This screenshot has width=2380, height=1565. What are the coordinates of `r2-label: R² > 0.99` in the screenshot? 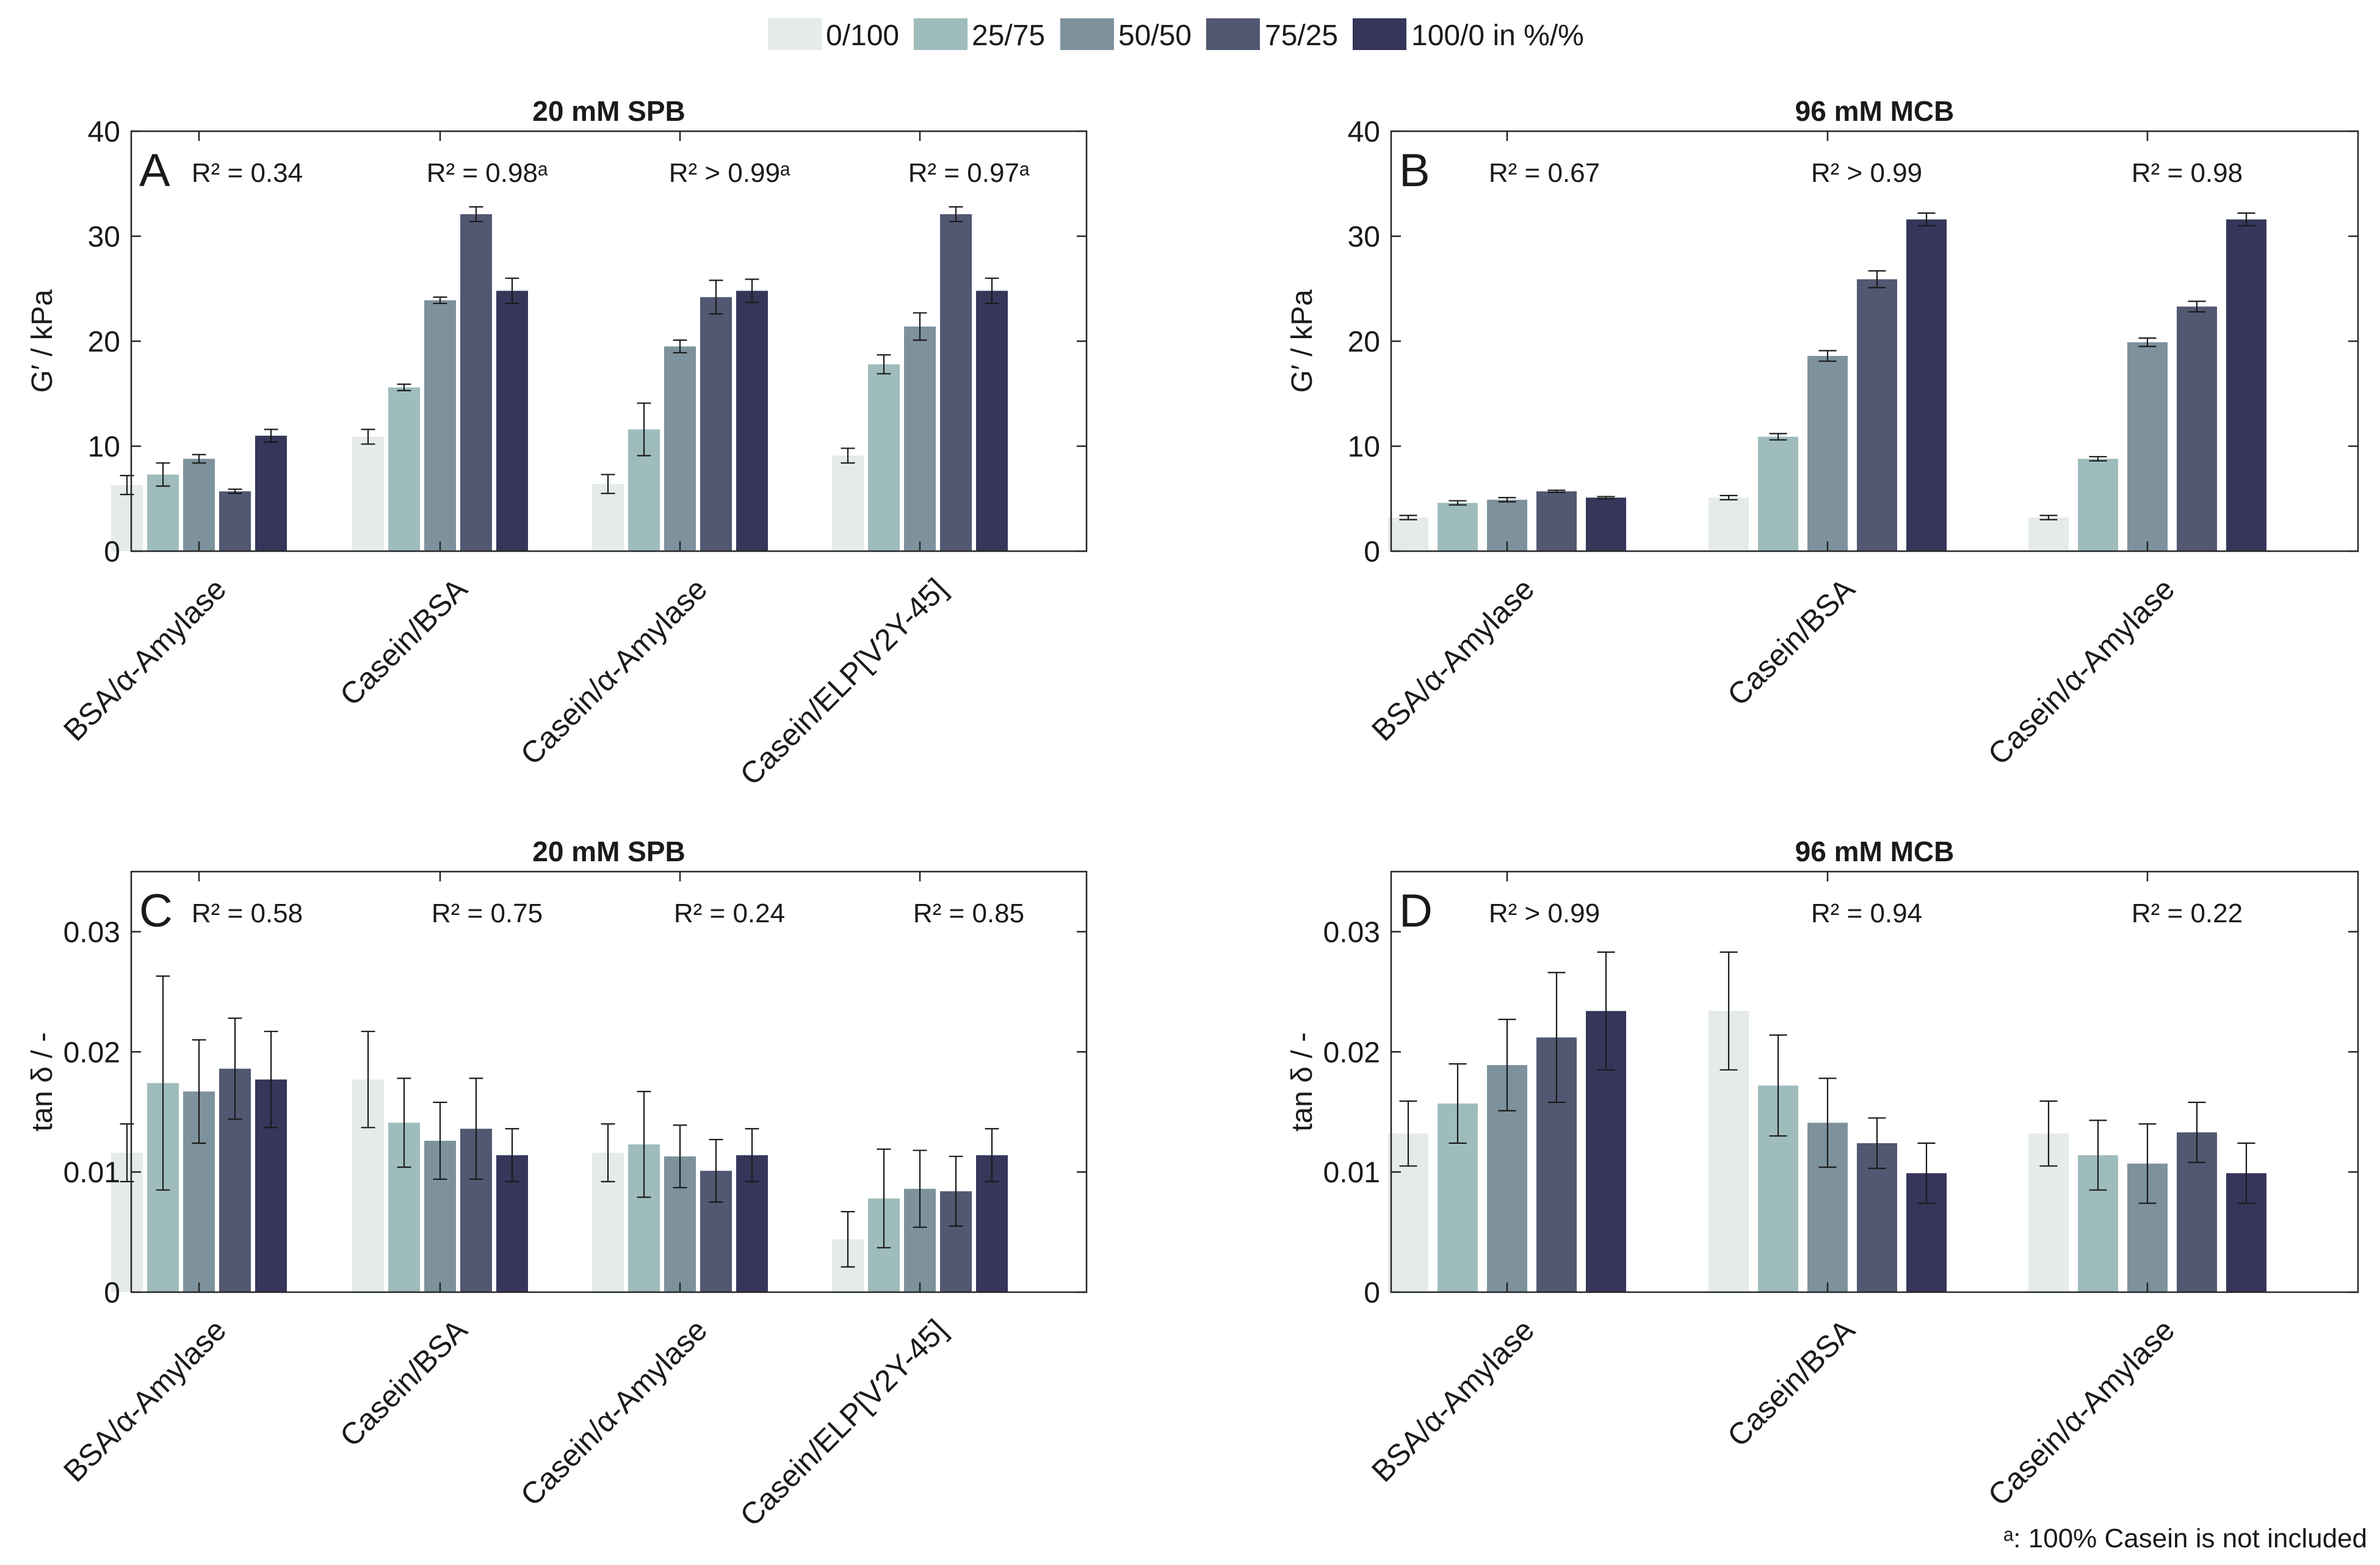 It's located at (1866, 173).